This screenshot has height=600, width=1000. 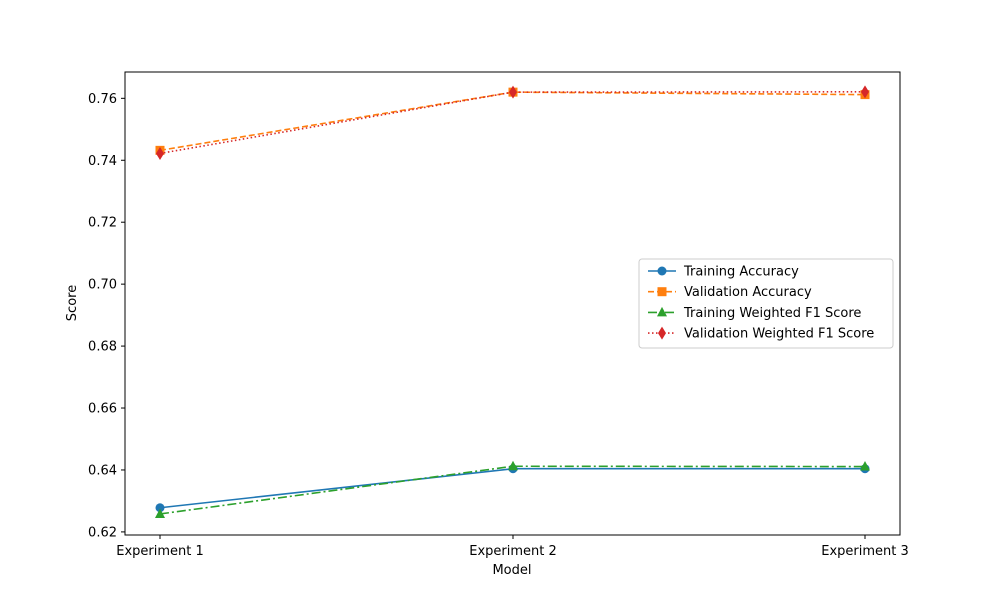 What do you see at coordinates (72, 303) in the screenshot?
I see `y-axis-label: Score` at bounding box center [72, 303].